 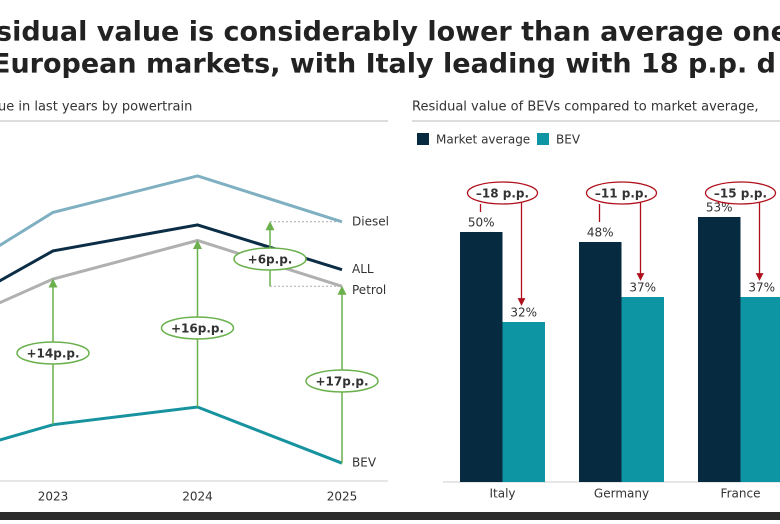 What do you see at coordinates (568, 140) in the screenshot?
I see `legend-label: BEV` at bounding box center [568, 140].